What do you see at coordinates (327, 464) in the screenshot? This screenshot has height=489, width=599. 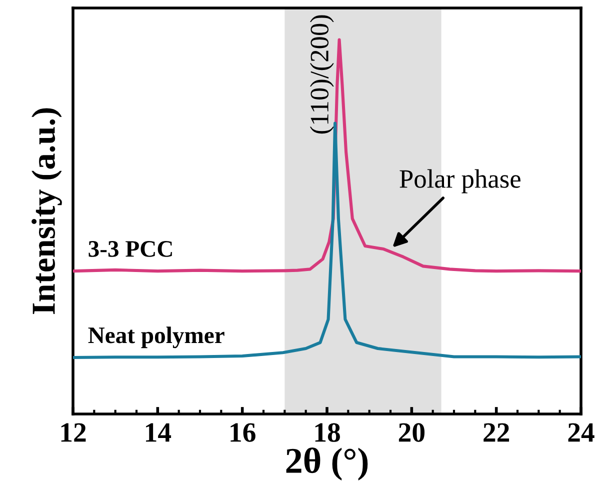 I see `x-axis-title: 2θ (°)` at bounding box center [327, 464].